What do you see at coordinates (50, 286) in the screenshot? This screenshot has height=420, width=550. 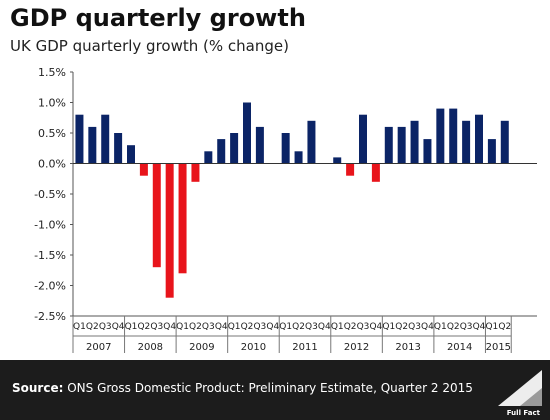 I see `y-tick-label: -2.0%` at bounding box center [50, 286].